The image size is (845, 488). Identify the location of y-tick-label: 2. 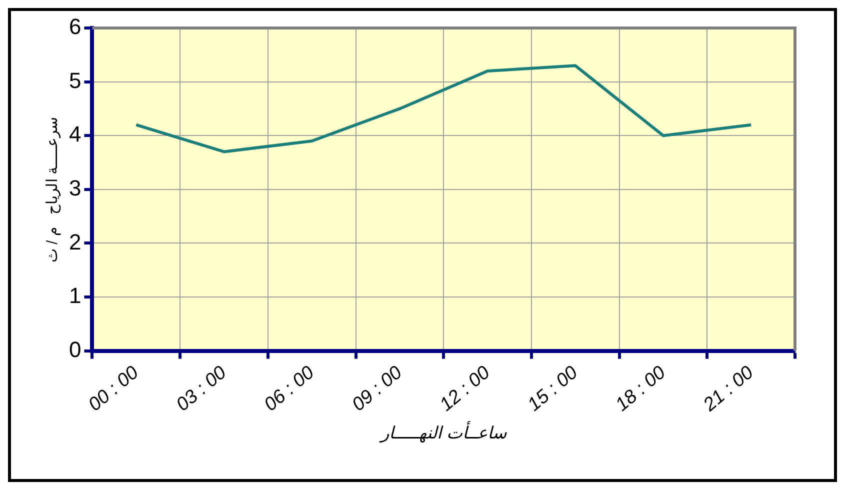
(75, 241).